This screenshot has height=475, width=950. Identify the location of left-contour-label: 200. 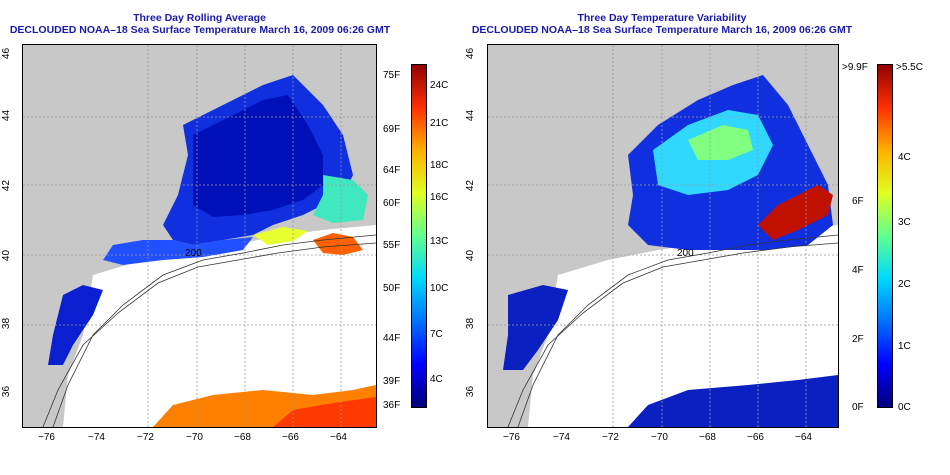
(193, 253).